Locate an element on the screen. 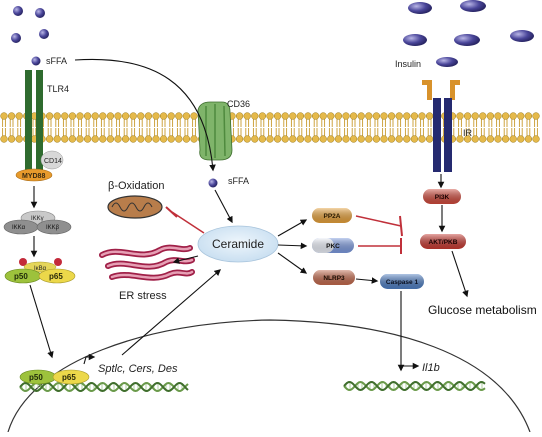  glucose-metabolism-label: Glucose metabolism is located at coordinates (482, 310).